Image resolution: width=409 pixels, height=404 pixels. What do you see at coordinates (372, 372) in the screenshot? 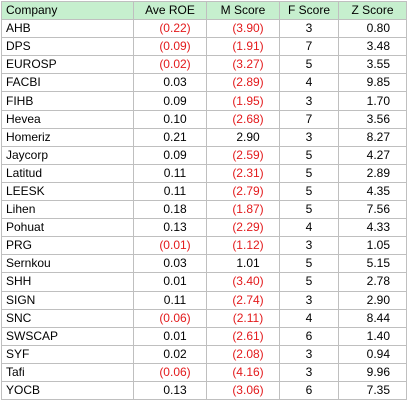
I see `cell-z-score: 9.96` at bounding box center [372, 372].